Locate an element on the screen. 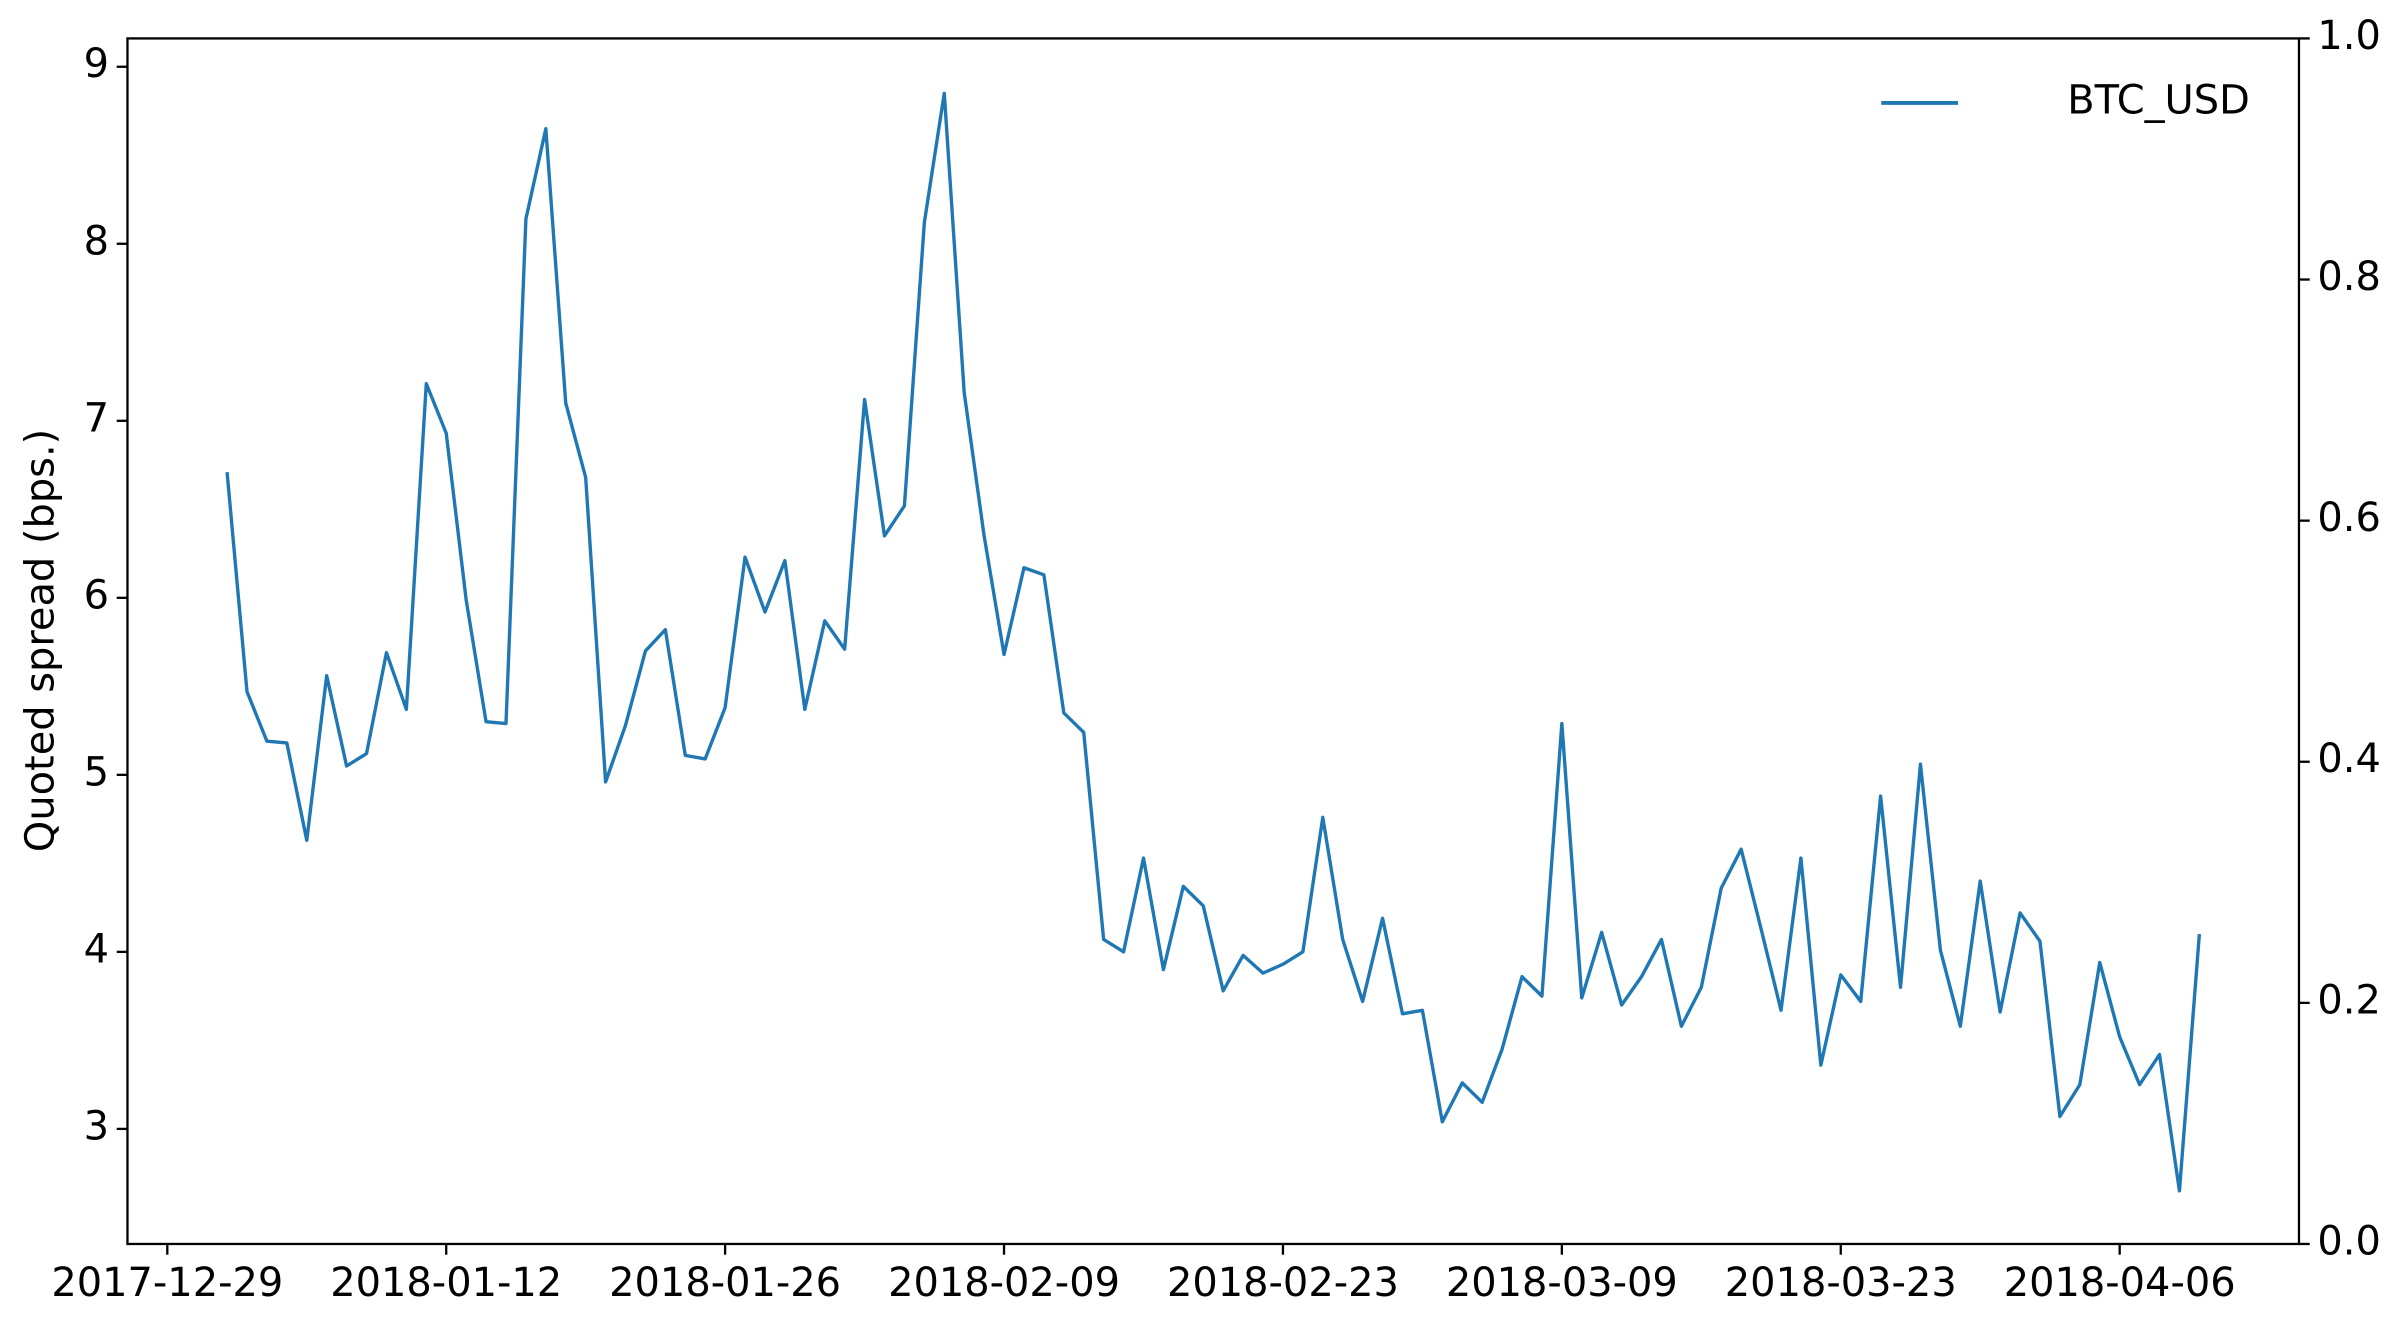 Image resolution: width=2408 pixels, height=1328 pixels. x-tick-label: 2018-01-12 is located at coordinates (446, 1283).